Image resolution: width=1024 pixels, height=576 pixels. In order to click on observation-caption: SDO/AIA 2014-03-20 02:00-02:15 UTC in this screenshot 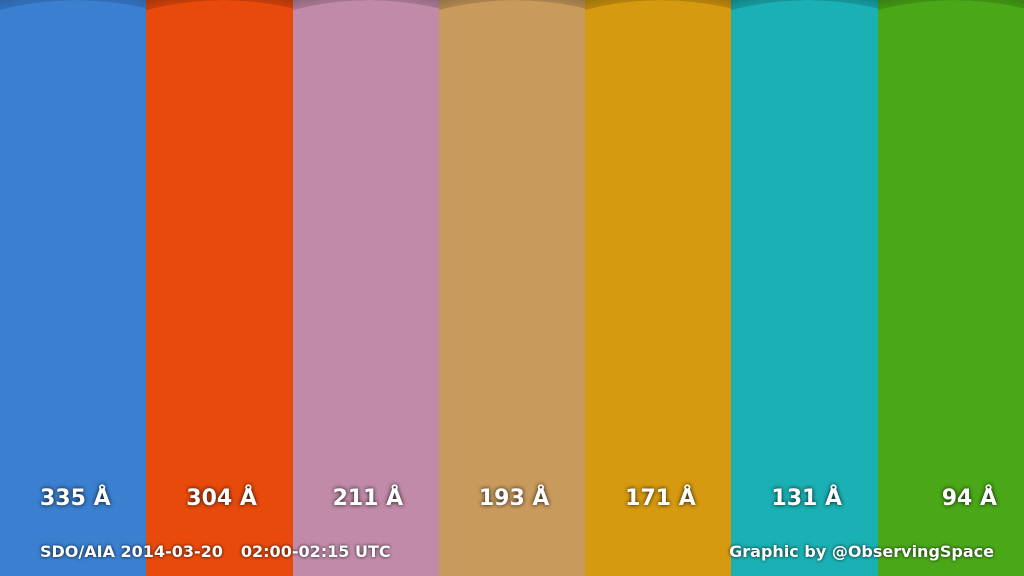, I will do `click(215, 551)`.